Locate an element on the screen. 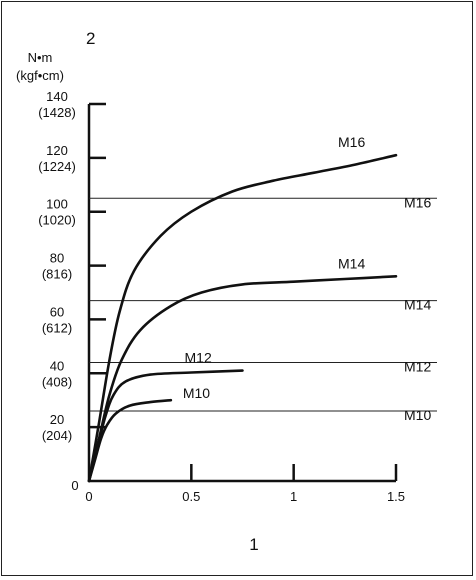 This screenshot has height=580, width=476. y-tick-label2-40: (408) is located at coordinates (57, 381).